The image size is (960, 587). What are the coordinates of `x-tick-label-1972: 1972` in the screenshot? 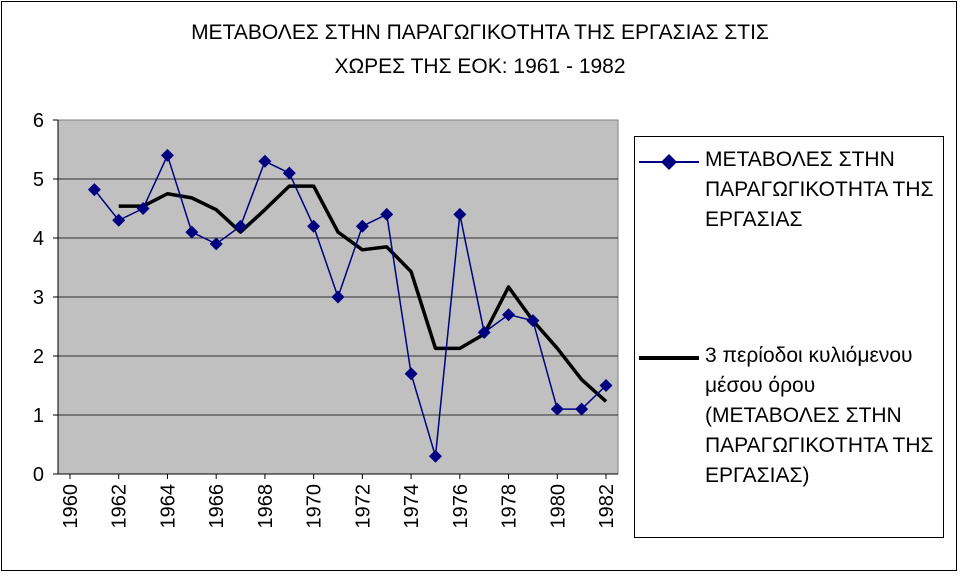 It's located at (363, 506).